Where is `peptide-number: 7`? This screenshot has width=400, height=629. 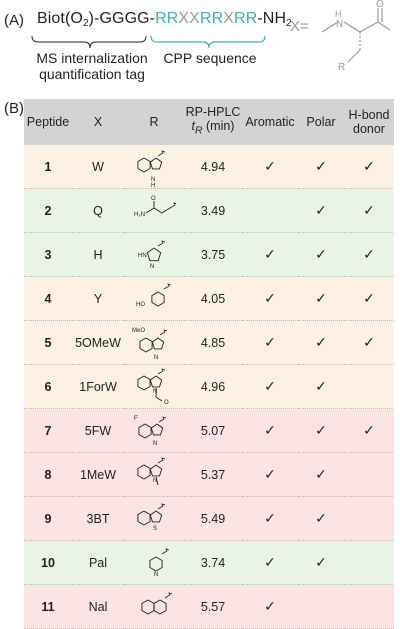
peptide-number: 7 is located at coordinates (48, 430).